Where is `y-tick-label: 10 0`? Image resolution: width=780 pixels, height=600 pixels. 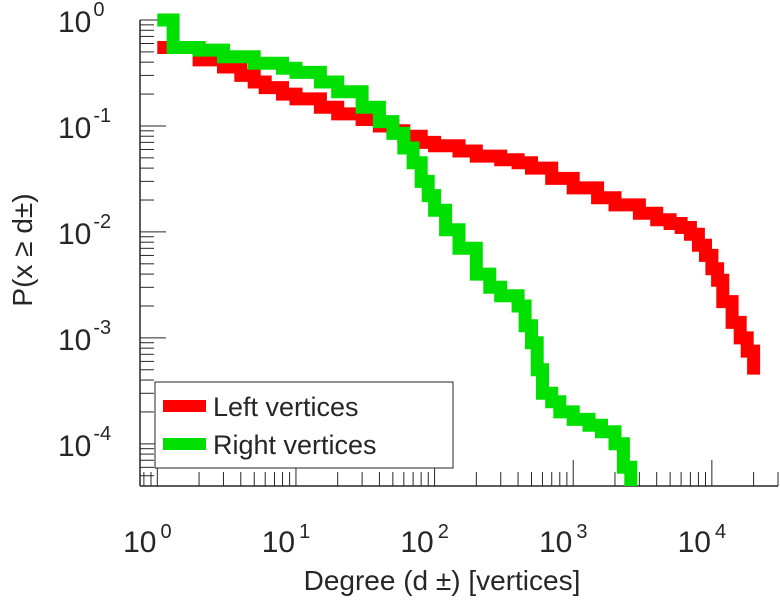
y-tick-label: 10 0 is located at coordinates (81, 19).